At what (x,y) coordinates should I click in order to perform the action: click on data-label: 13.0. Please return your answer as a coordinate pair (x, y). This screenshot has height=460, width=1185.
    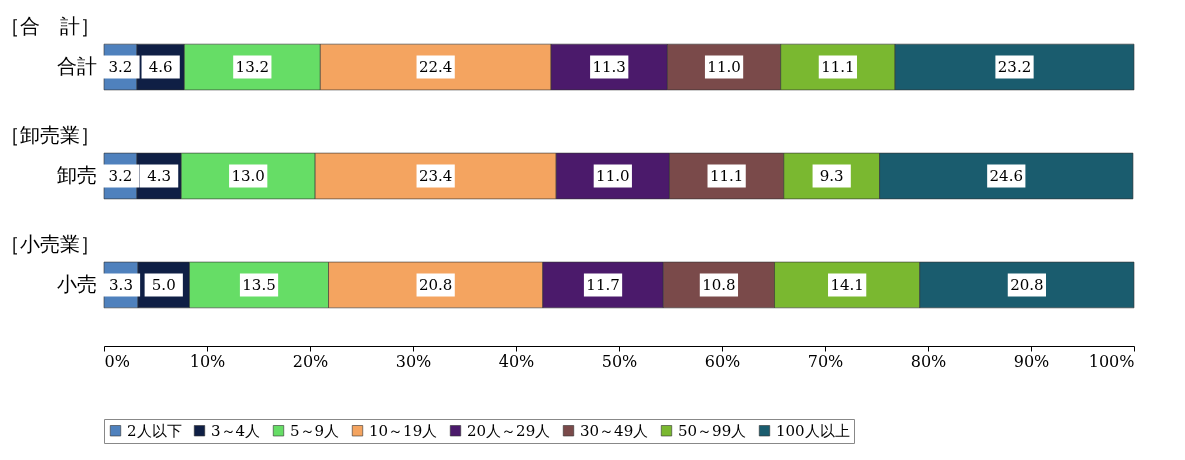
    Looking at the image, I should click on (248, 176).